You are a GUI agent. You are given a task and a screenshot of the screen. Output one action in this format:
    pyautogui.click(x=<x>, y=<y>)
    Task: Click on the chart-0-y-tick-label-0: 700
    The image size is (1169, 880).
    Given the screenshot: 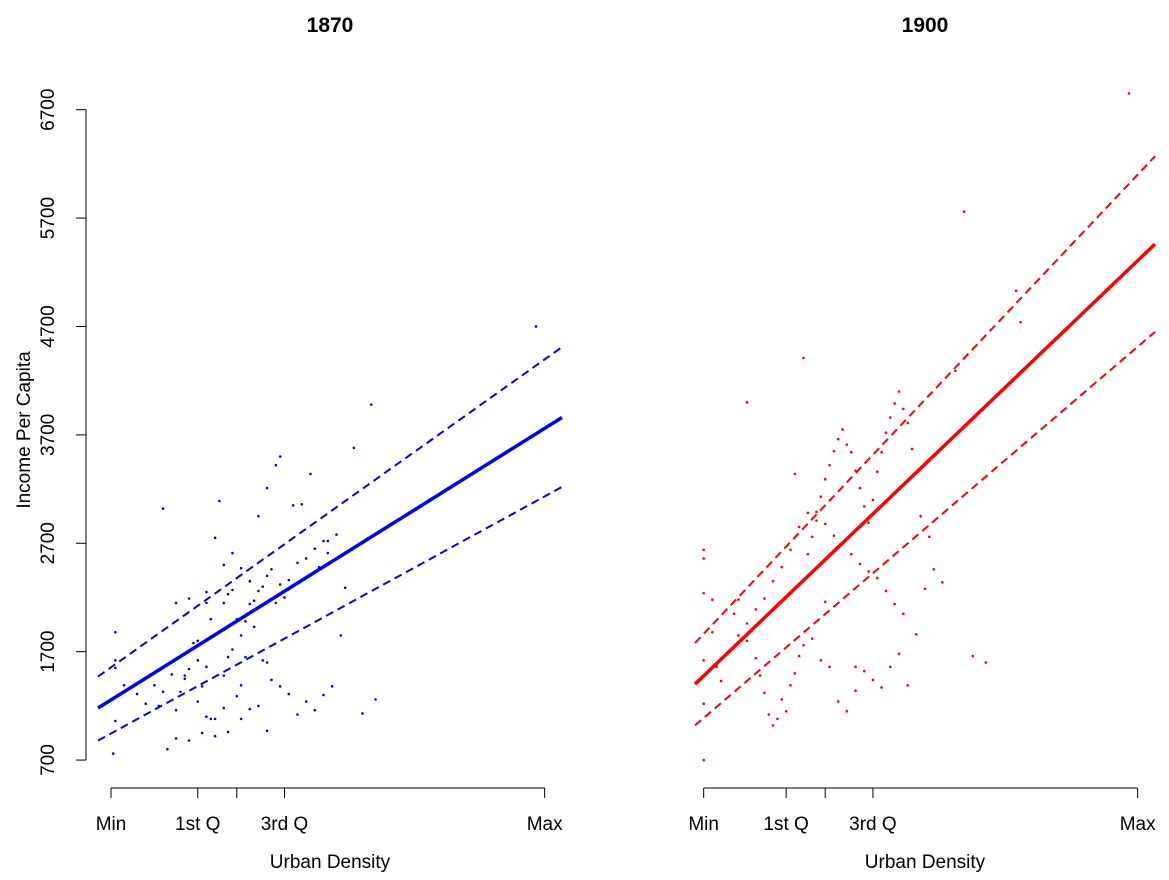 What is the action you would take?
    pyautogui.click(x=48, y=760)
    